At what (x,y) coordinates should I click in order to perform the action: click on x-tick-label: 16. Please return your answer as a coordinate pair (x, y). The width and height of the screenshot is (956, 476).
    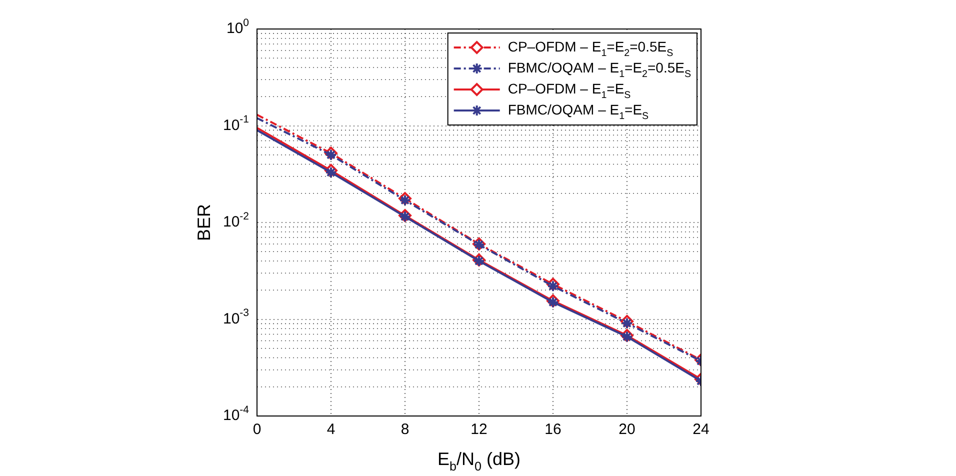
    Looking at the image, I should click on (553, 429).